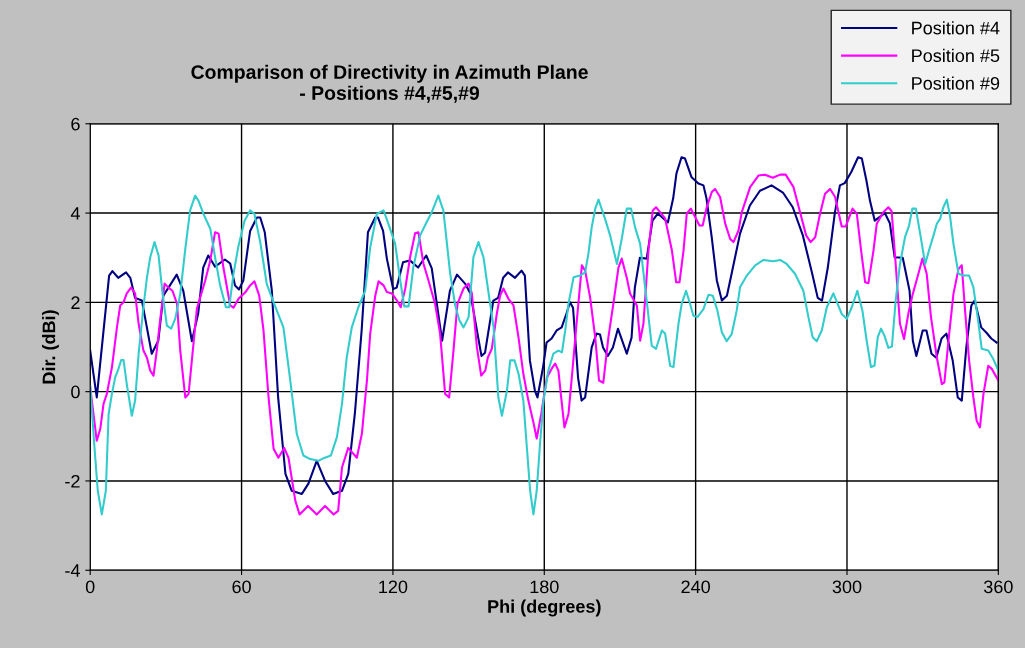 The image size is (1025, 648). Describe the element at coordinates (847, 587) in the screenshot. I see `x-tick-label: 300` at that location.